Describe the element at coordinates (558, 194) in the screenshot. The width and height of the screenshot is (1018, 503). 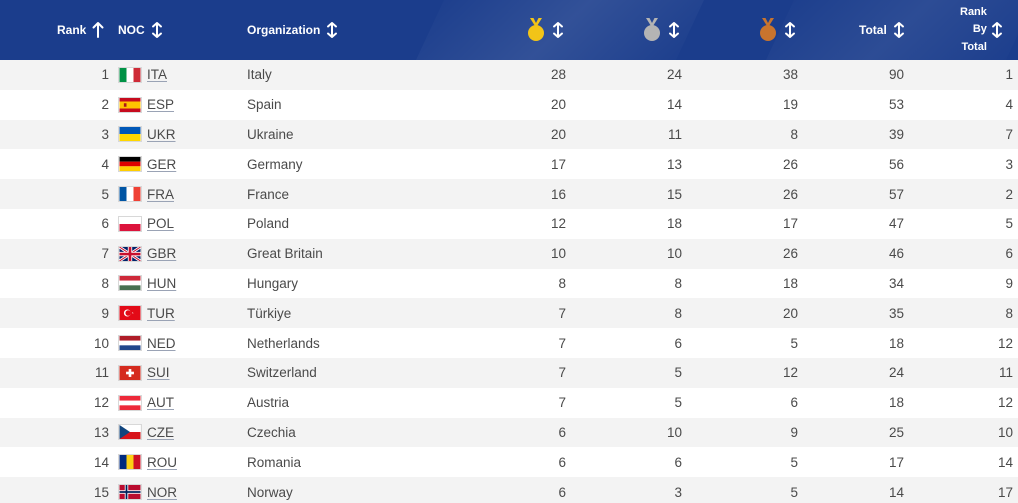
I see `gold-count: 16` at that location.